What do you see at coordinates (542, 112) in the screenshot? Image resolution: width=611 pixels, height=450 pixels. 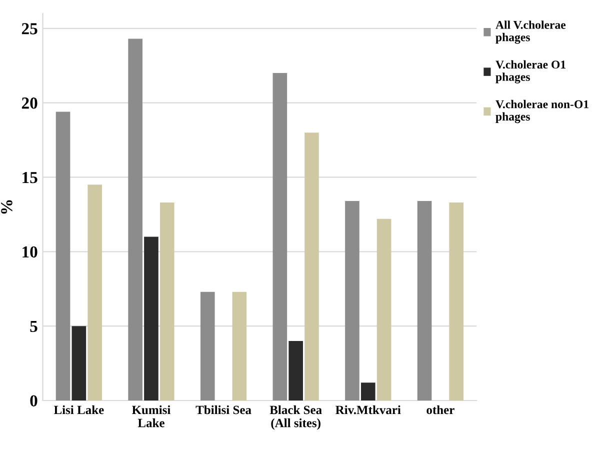 I see `legend-label: V.cholerae non-O1 phages` at bounding box center [542, 112].